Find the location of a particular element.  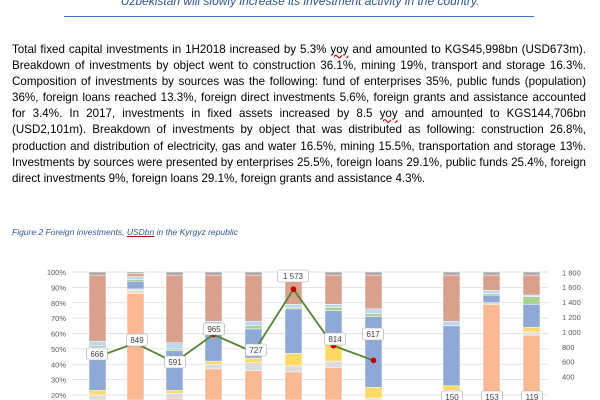

left-tick-label: 20% is located at coordinates (58, 395).